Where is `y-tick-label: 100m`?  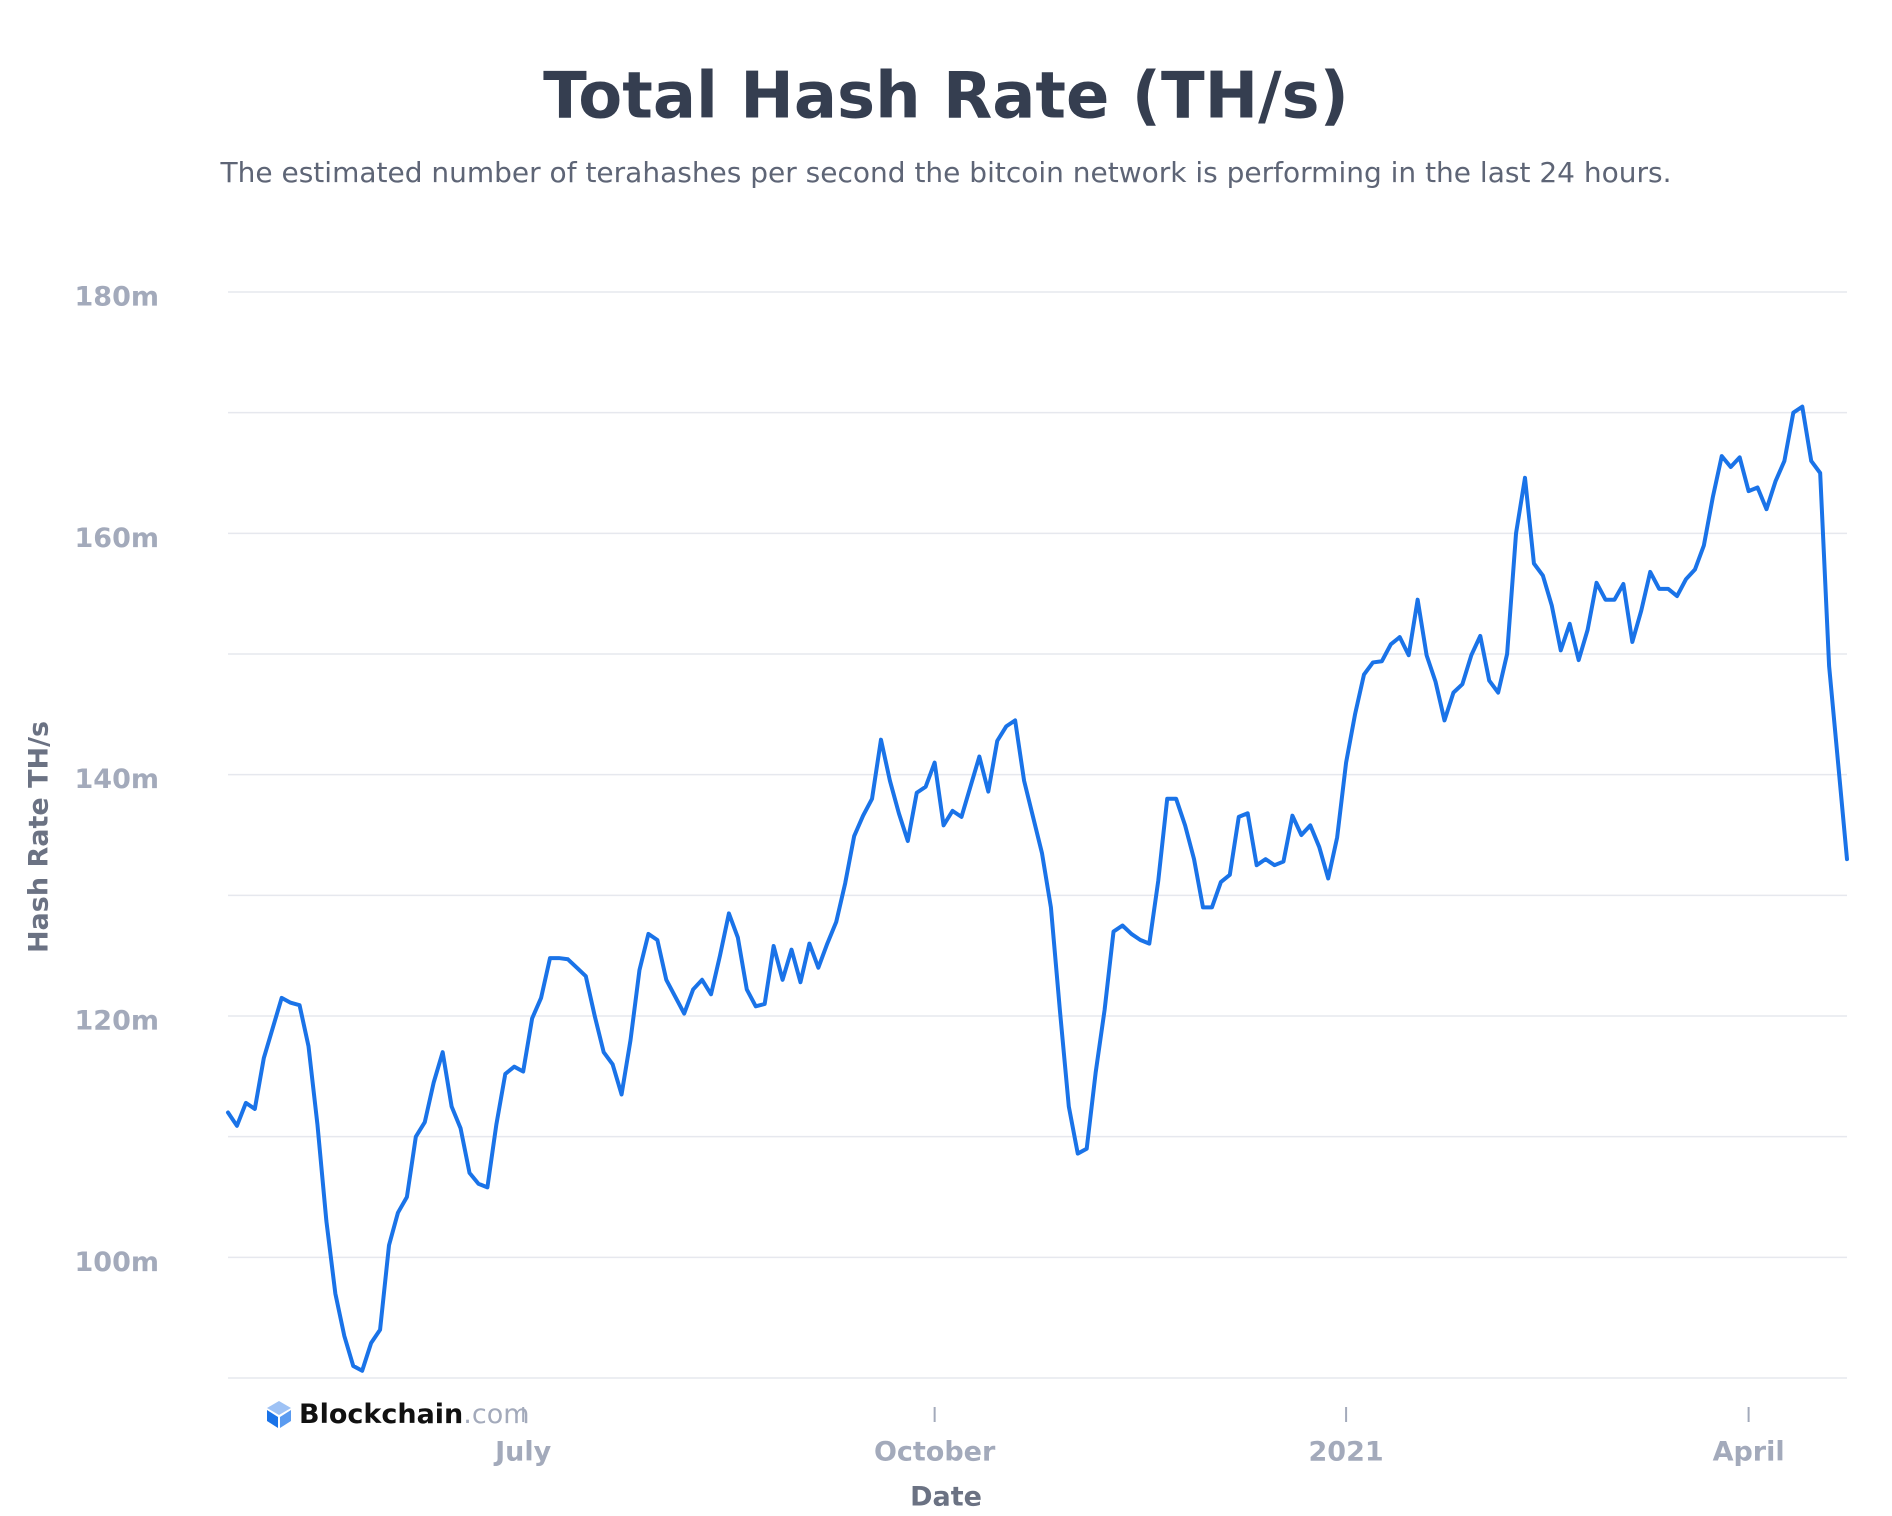 y-tick-label: 100m is located at coordinates (117, 1262).